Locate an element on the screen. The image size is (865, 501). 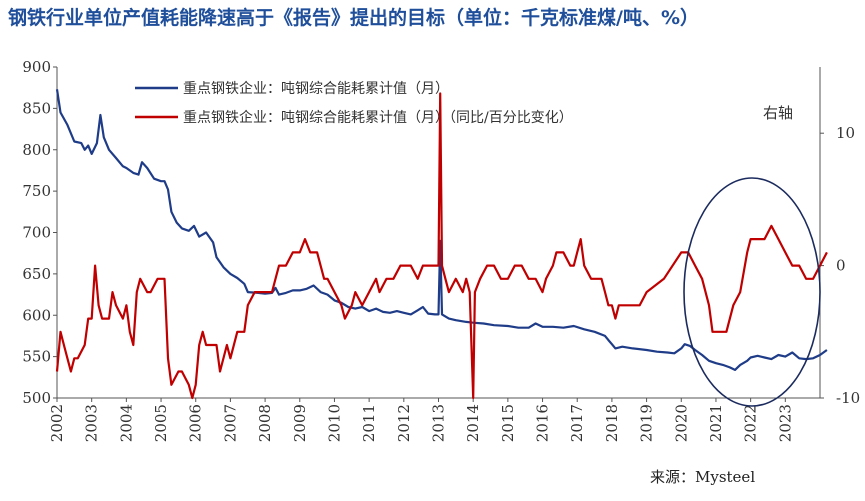
x-tick-label: 2022 is located at coordinates (751, 423).